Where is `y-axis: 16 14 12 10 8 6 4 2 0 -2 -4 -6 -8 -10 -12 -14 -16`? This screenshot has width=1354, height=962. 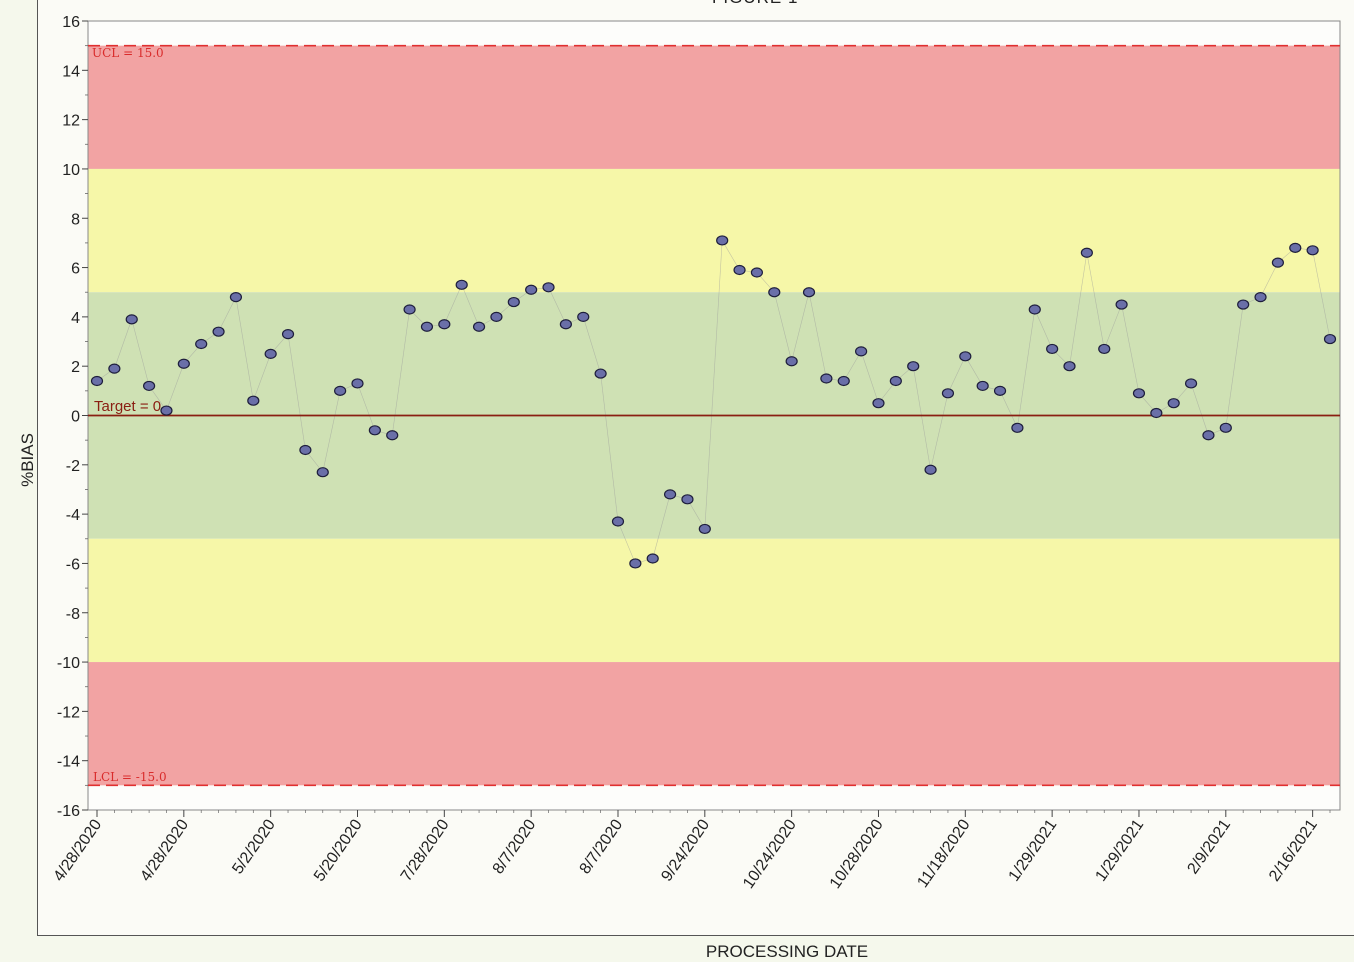
y-axis: 16 14 12 10 8 6 4 2 0 -2 -4 -6 -8 -10 -12 -14 -16 is located at coordinates (72, 417).